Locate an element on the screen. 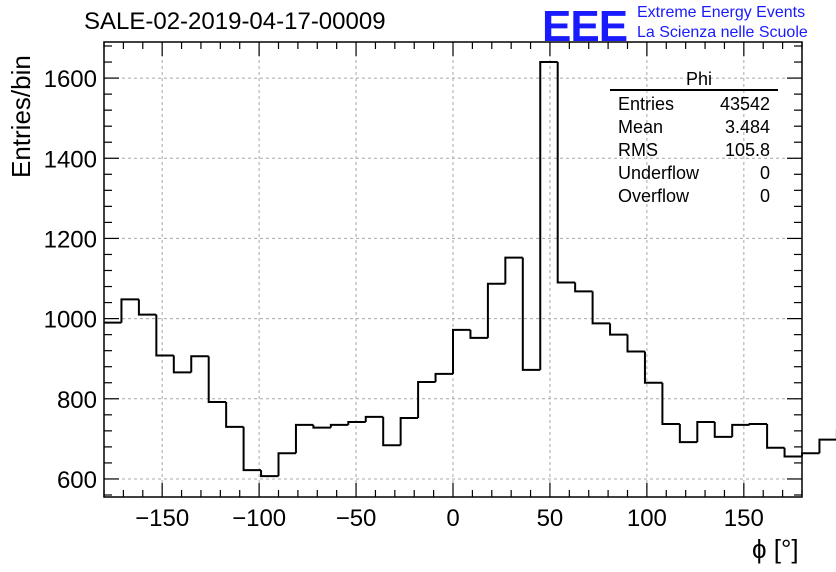 The image size is (836, 572). y-tick-label: 1000 is located at coordinates (70, 320).